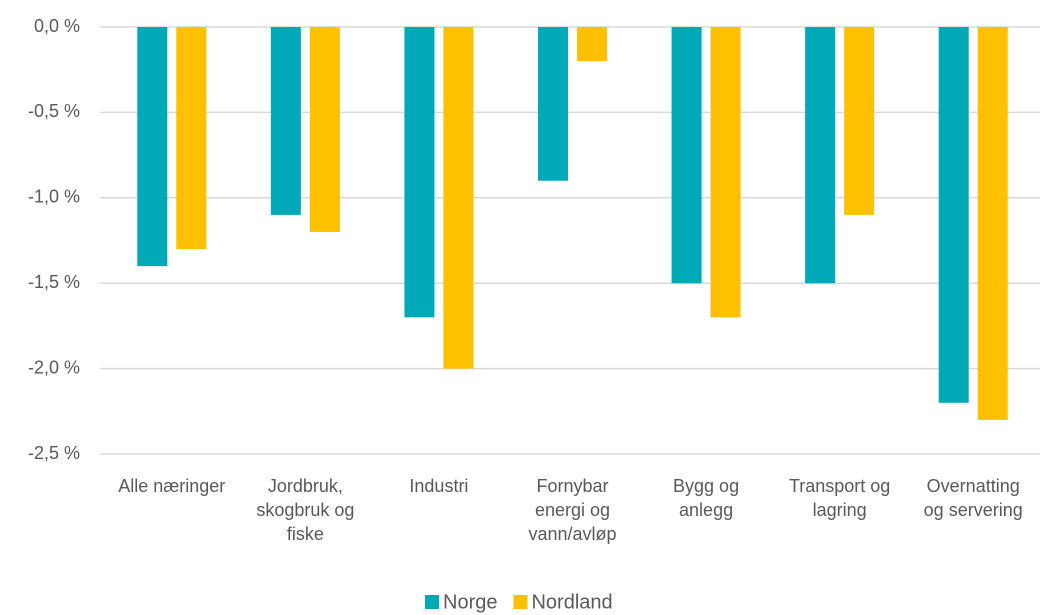 Image resolution: width=1042 pixels, height=615 pixels. I want to click on x-tick-label: skogbruk og, so click(305, 510).